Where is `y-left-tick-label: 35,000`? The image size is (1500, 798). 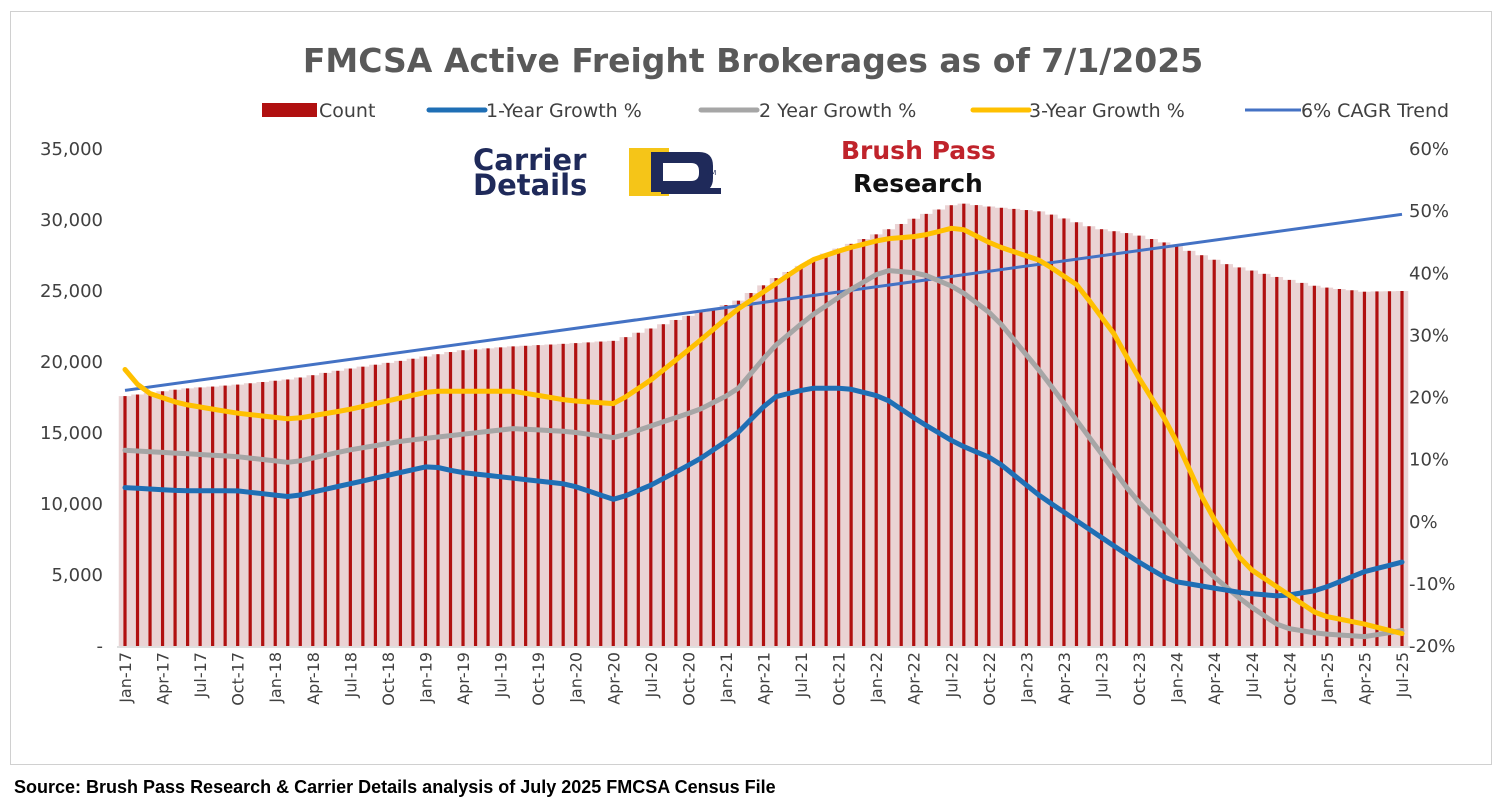
y-left-tick-label: 35,000 is located at coordinates (71, 149).